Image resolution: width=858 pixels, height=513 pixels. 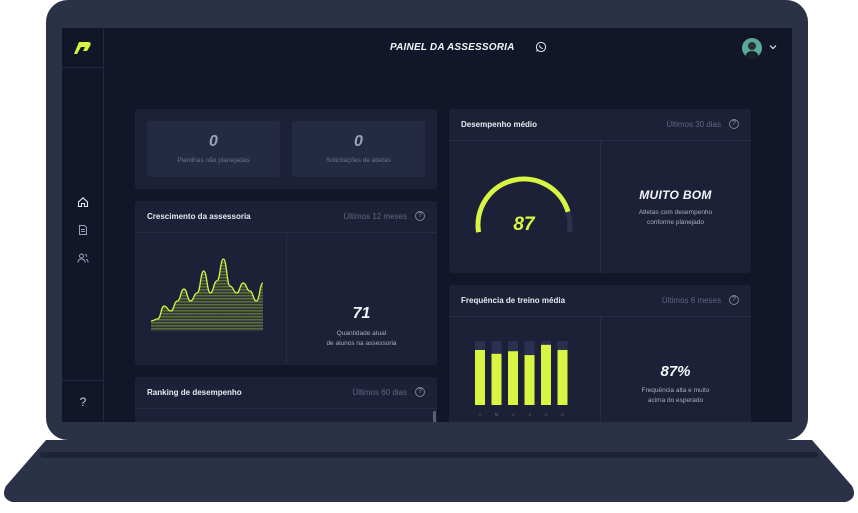 I want to click on avatar-image, so click(x=752, y=50).